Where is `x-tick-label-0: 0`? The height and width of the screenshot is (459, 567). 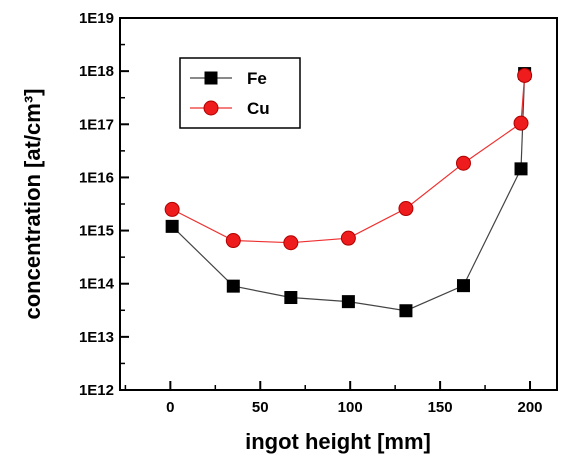
x-tick-label-0: 0 is located at coordinates (170, 407).